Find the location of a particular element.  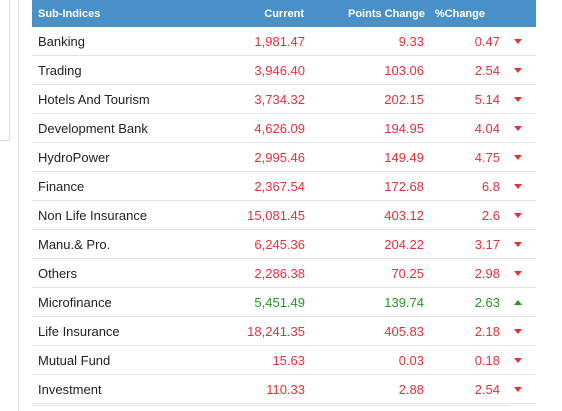

current-value: 4,626.09 is located at coordinates (279, 128).